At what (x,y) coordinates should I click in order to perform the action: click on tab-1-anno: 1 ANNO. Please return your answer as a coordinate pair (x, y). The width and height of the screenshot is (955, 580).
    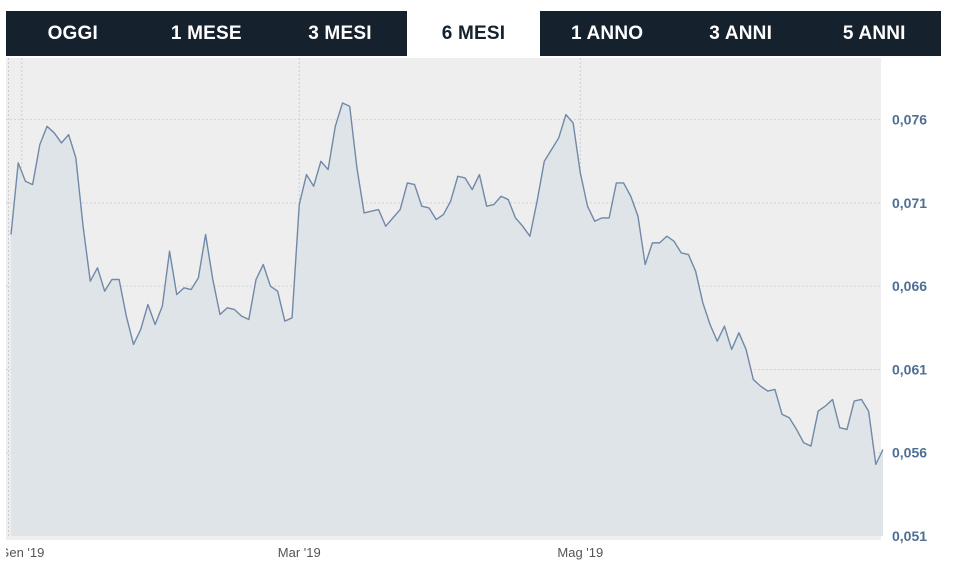
    Looking at the image, I should click on (607, 33).